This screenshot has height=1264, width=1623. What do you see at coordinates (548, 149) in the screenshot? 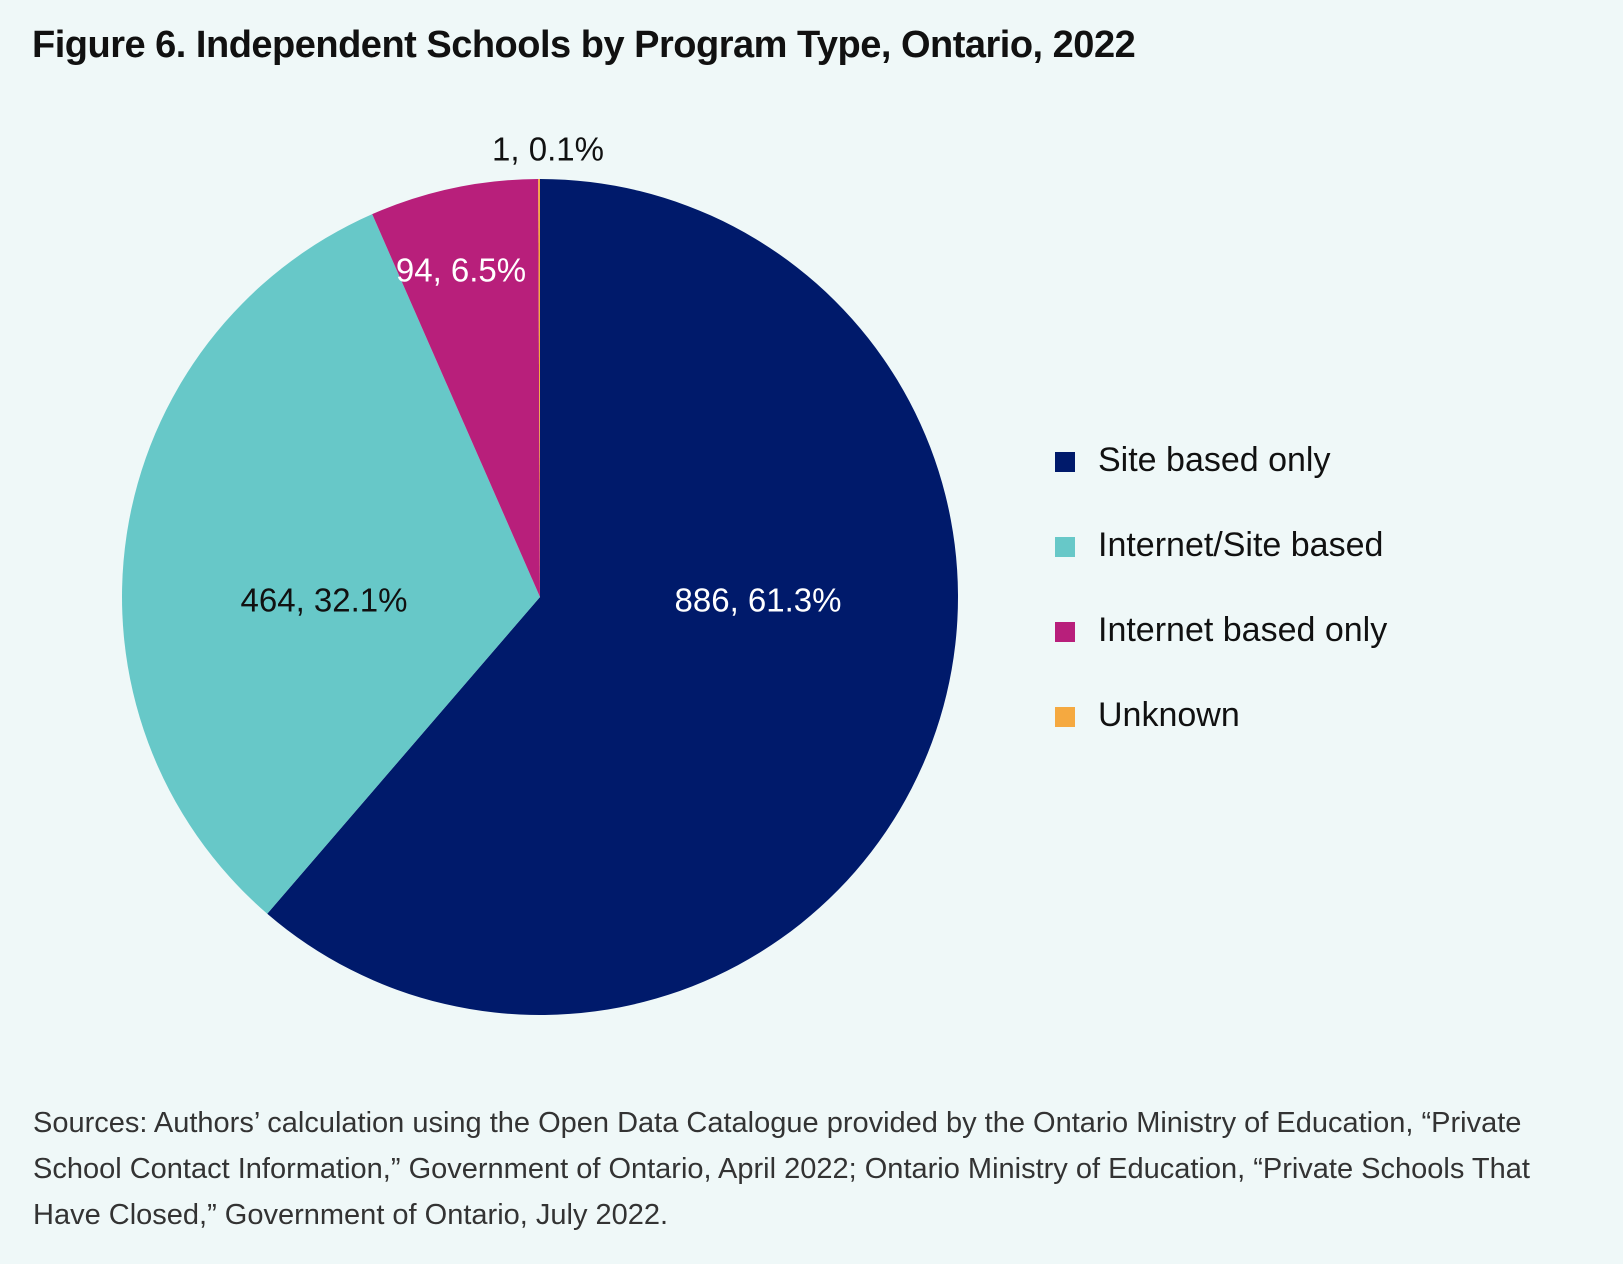
I see `data-label-unknown: 1, 0.1%` at bounding box center [548, 149].